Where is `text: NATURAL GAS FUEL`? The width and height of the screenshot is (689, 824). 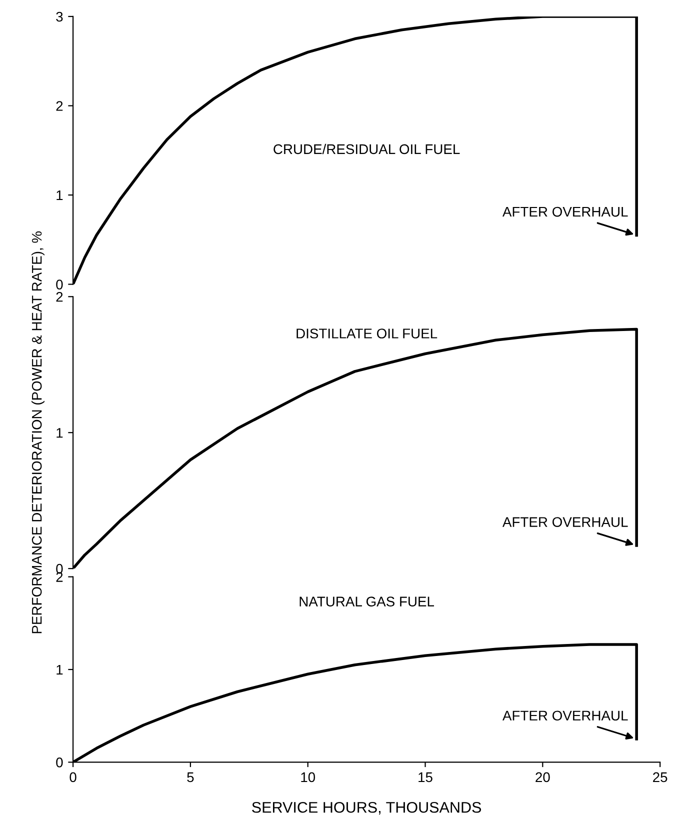 text: NATURAL GAS FUEL is located at coordinates (367, 601).